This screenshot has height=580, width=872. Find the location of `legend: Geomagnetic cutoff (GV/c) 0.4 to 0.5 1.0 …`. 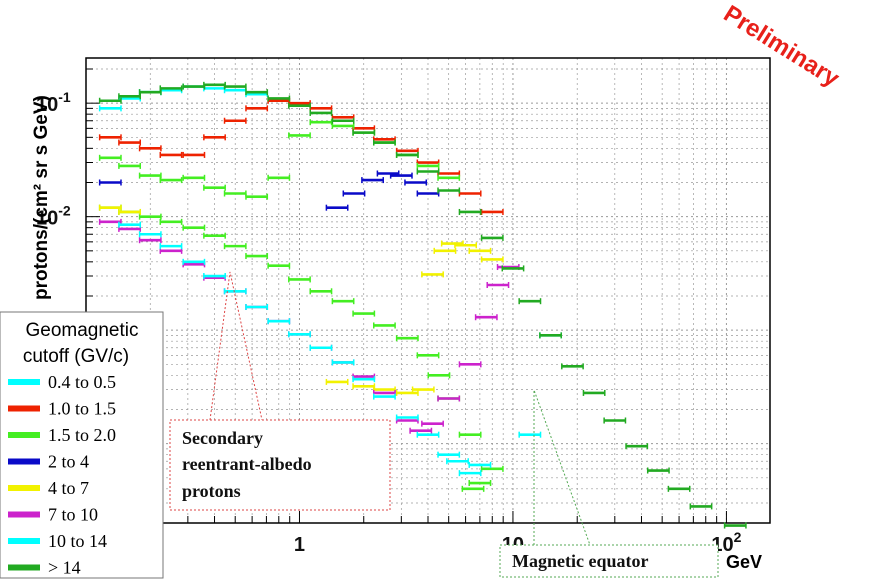

legend: Geomagnetic cutoff (GV/c) 0.4 to 0.5 1.0 … is located at coordinates (82, 445).